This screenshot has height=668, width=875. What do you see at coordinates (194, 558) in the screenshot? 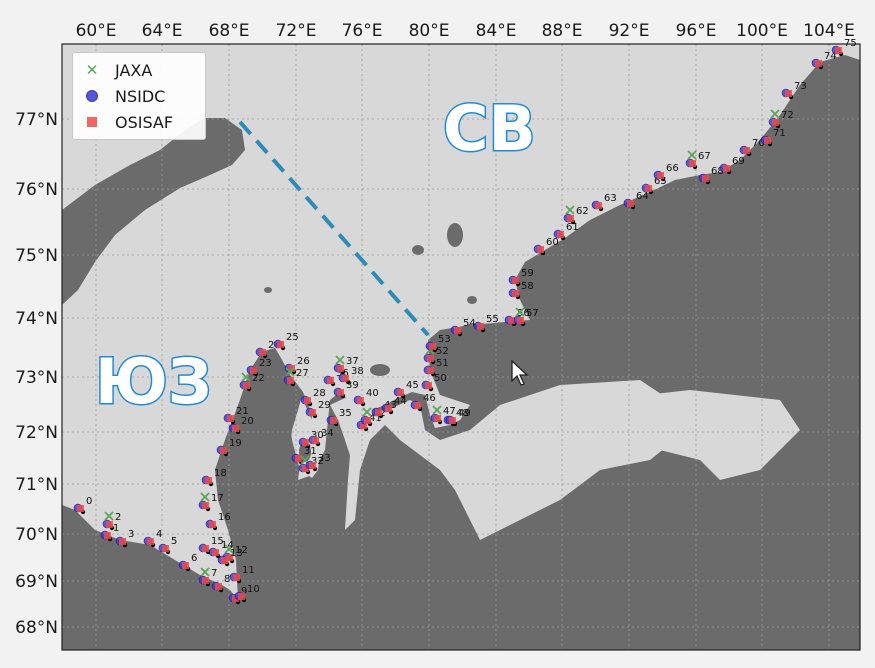
I see `station-number-label: 6` at bounding box center [194, 558].